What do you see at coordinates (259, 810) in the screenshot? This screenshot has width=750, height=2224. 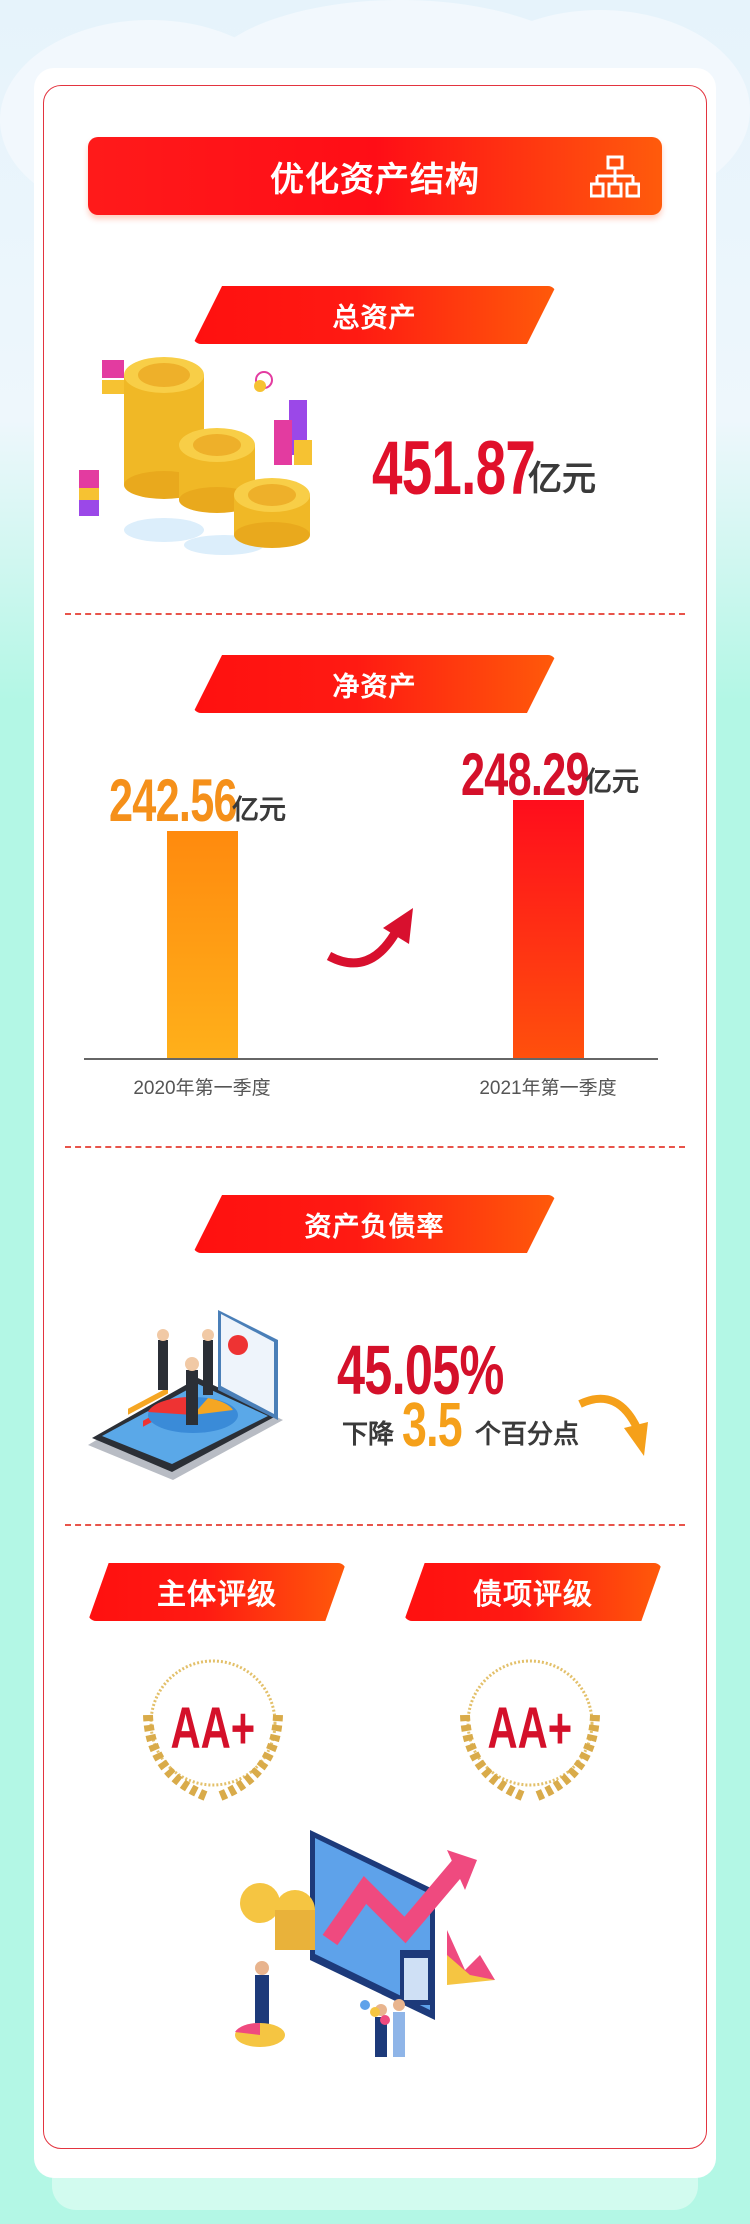 I see `bar-unit-2020: 亿元` at bounding box center [259, 810].